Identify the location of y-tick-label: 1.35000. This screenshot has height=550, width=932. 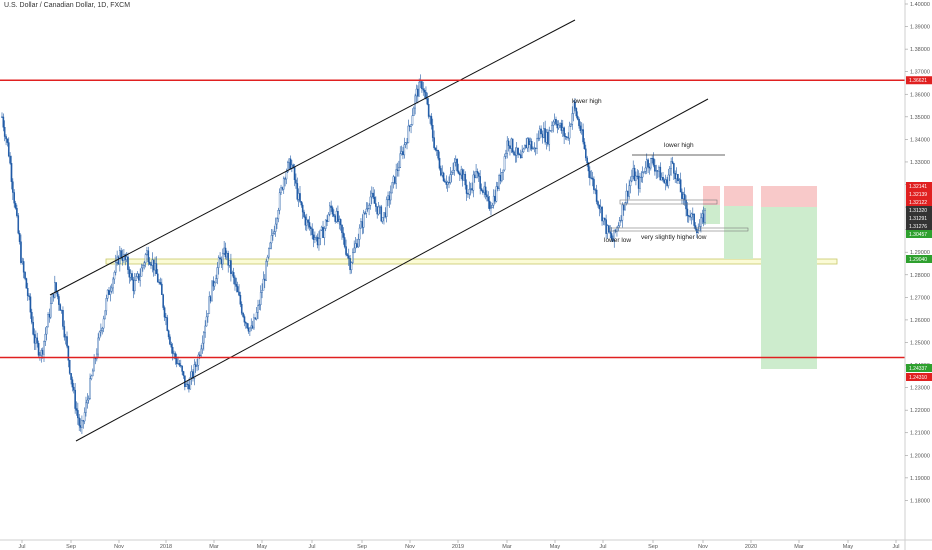
(920, 118).